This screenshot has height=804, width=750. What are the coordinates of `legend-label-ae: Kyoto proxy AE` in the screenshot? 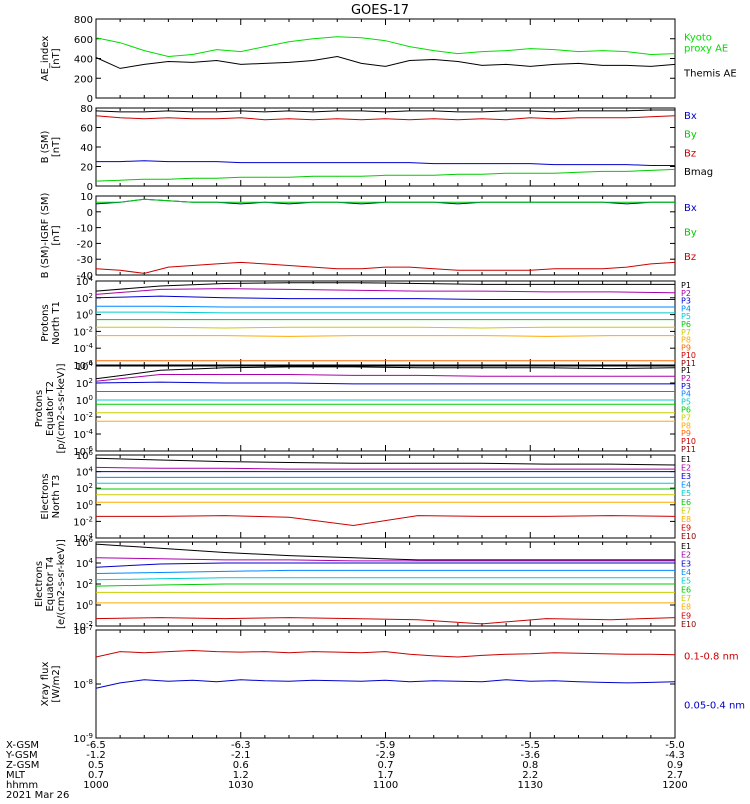 It's located at (706, 44).